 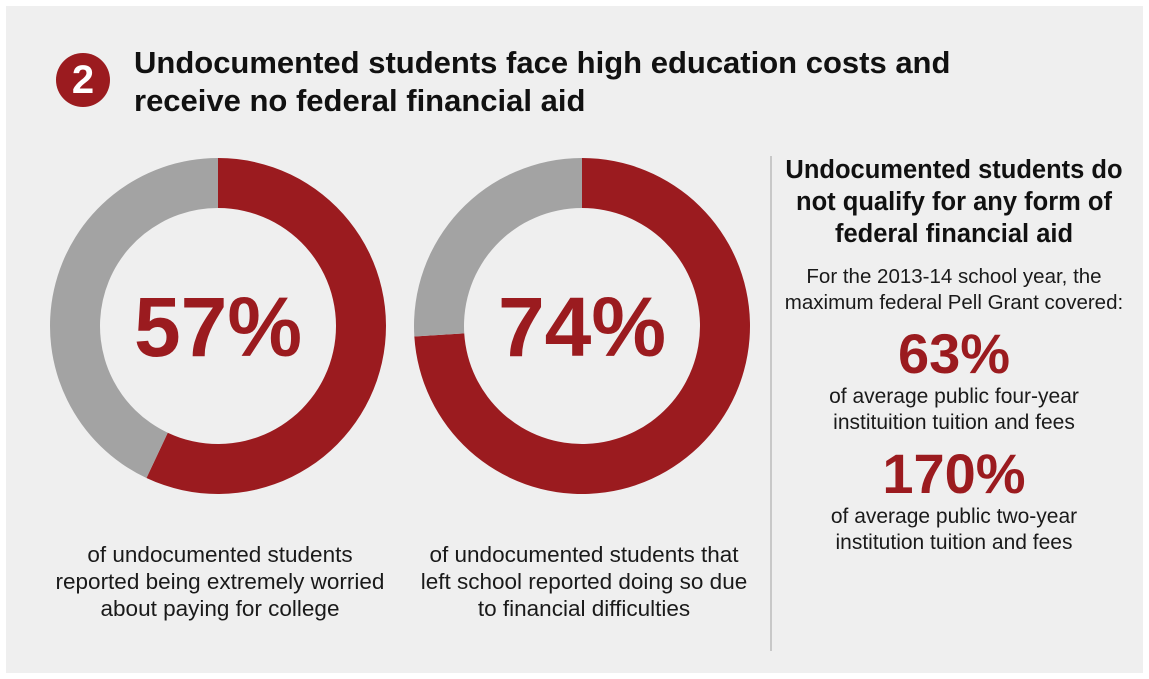 I want to click on donut-value-label: 57%, so click(x=218, y=327).